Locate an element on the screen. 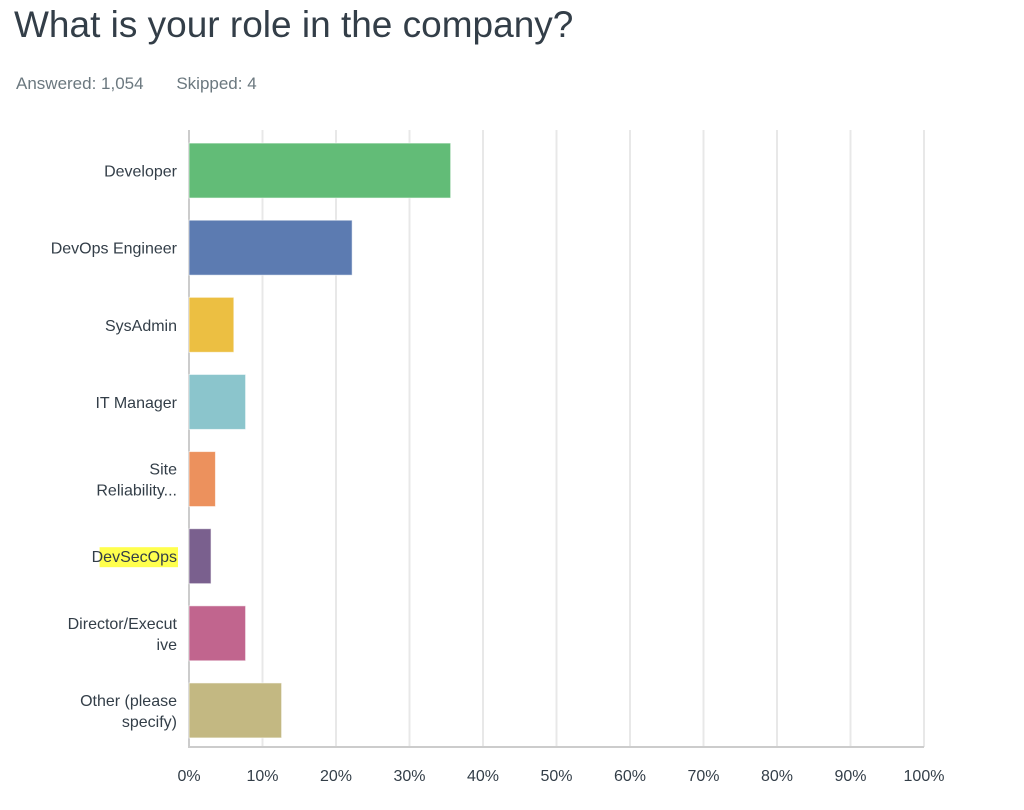 The image size is (1024, 810). x-tick-label: 20% is located at coordinates (336, 776).